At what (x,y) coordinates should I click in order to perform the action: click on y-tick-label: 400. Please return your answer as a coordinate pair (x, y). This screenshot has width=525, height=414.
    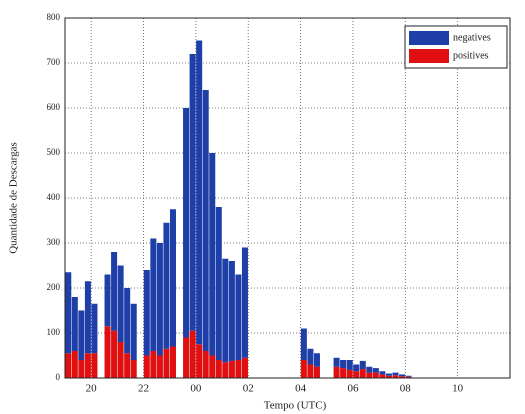
    Looking at the image, I should click on (54, 197).